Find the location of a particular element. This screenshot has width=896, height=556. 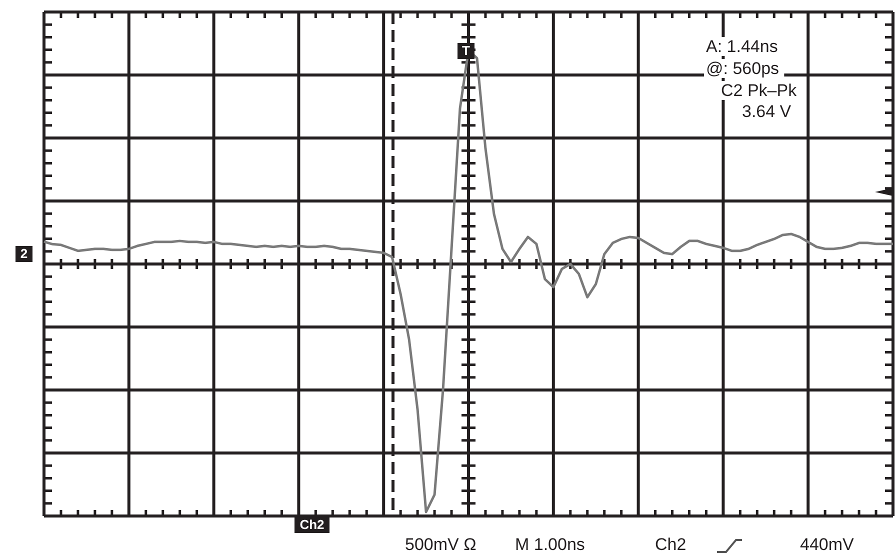

text: 440mV is located at coordinates (827, 544).